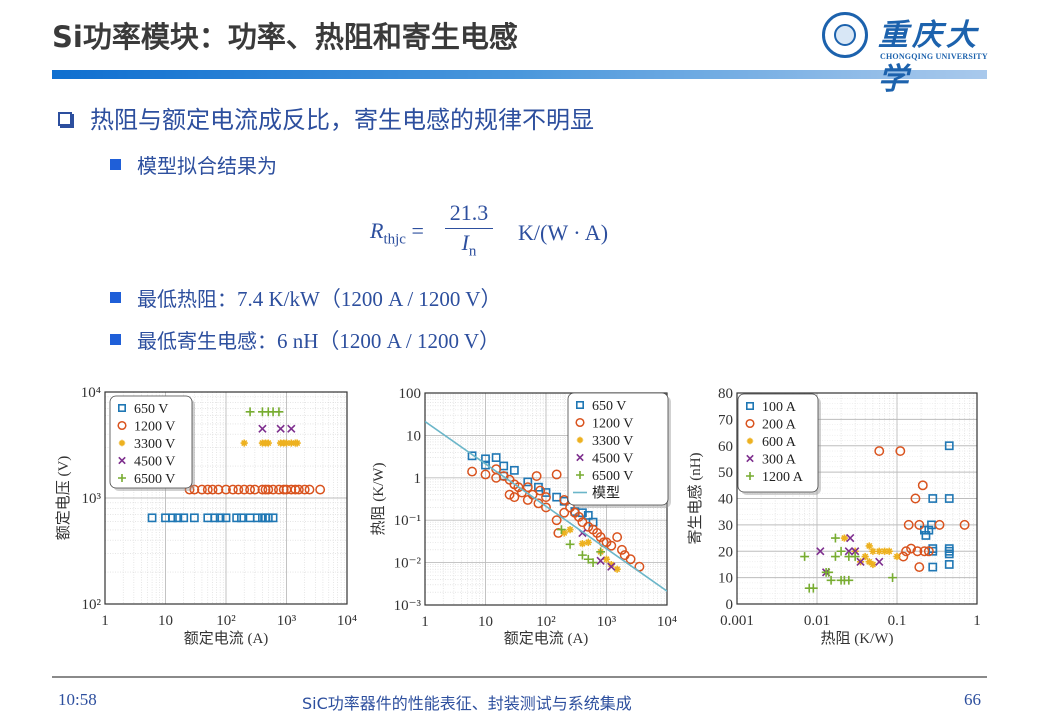 The width and height of the screenshot is (1040, 720). I want to click on legend-entry: 100 A, so click(779, 407).